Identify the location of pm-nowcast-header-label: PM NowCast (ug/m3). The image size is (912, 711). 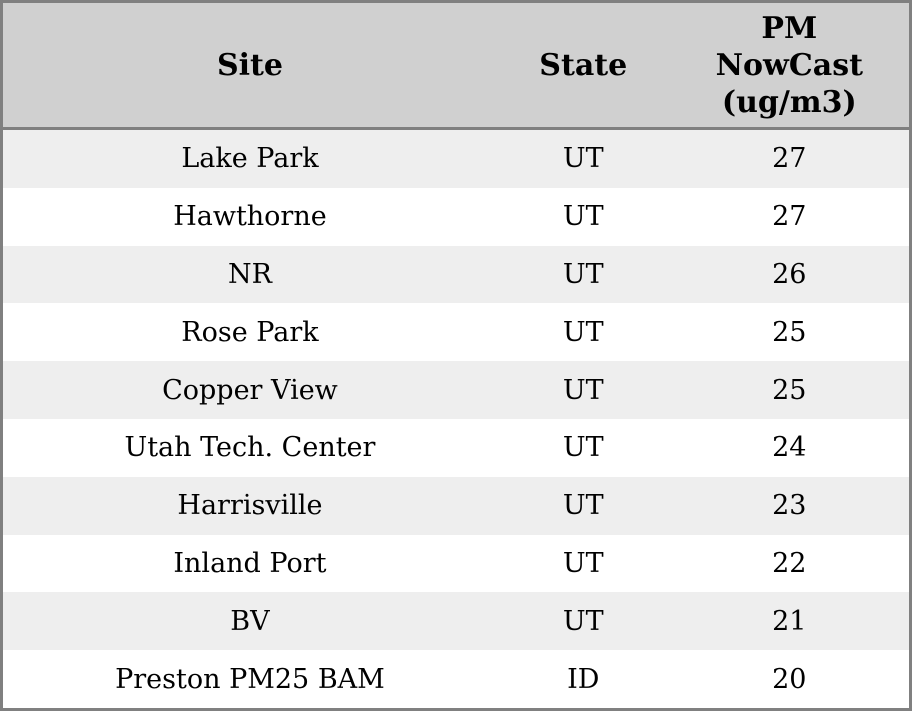
(789, 65).